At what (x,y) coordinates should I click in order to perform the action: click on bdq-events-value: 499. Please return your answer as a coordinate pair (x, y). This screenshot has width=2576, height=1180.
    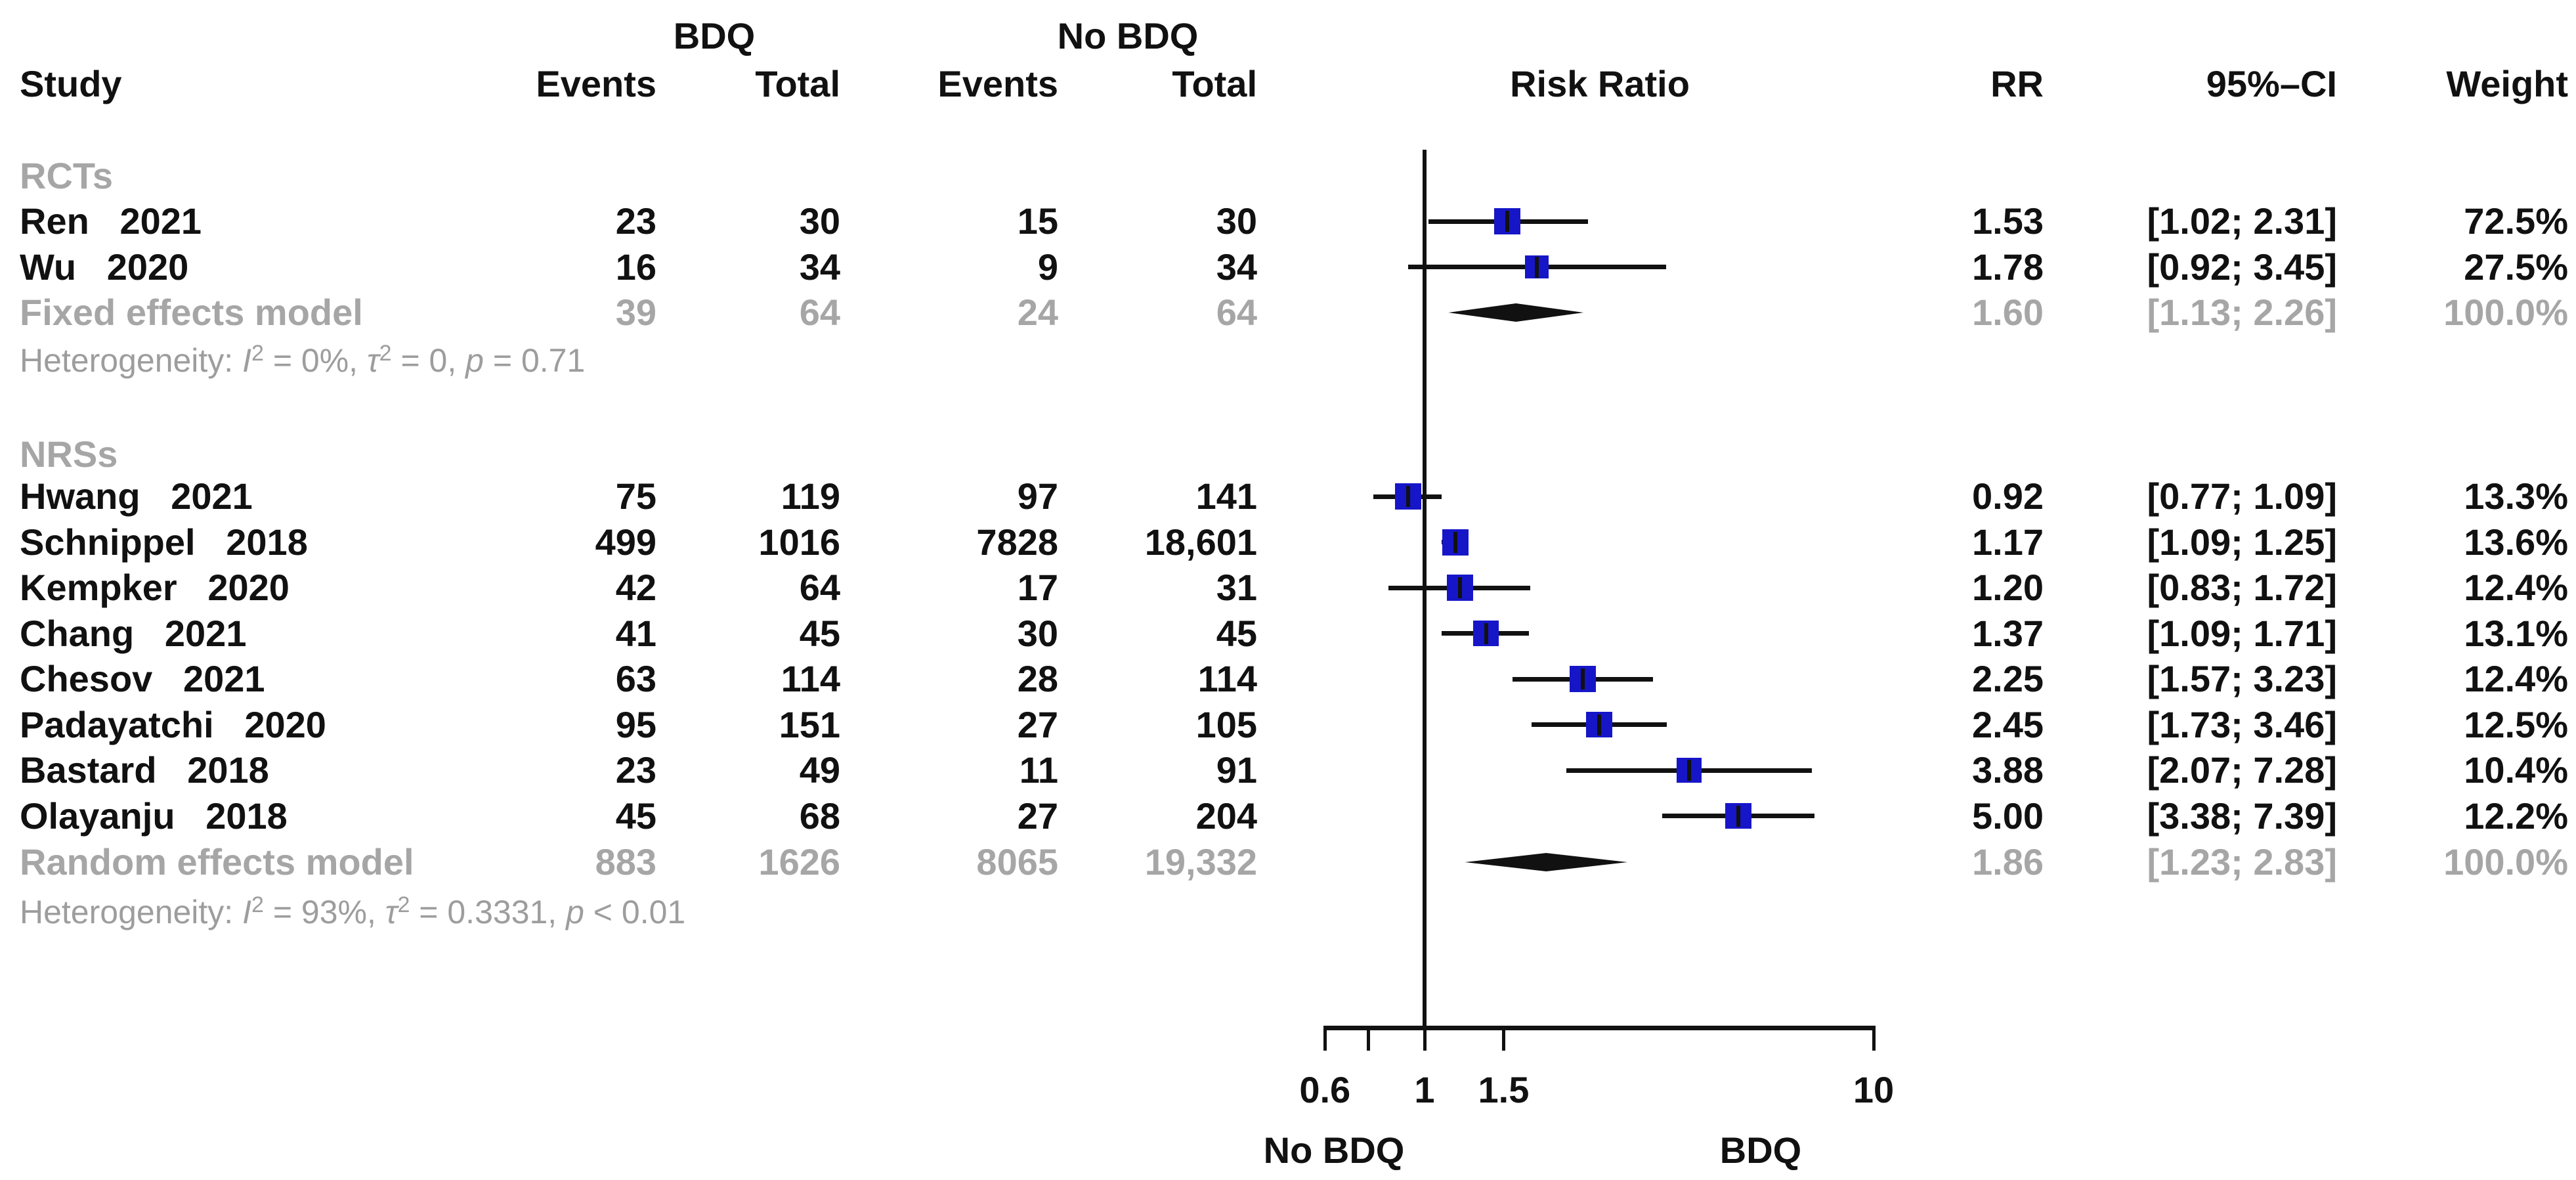
    Looking at the image, I should click on (625, 542).